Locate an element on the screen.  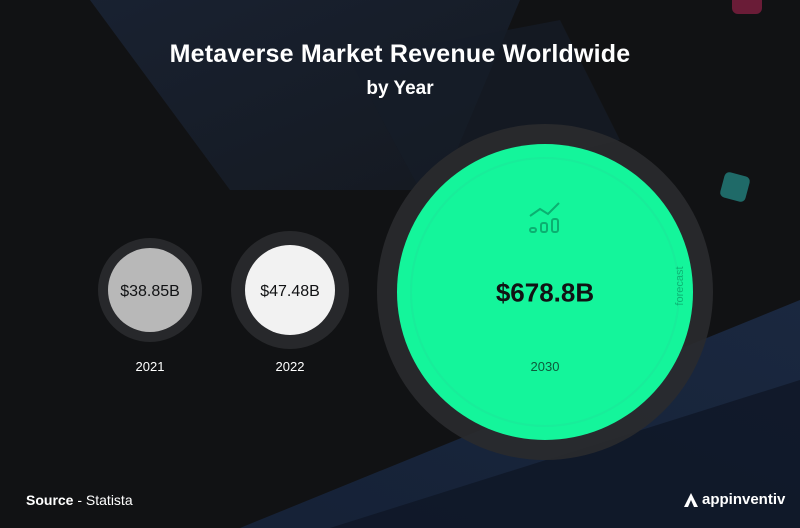
value-label-2022: $47.48B is located at coordinates (290, 291).